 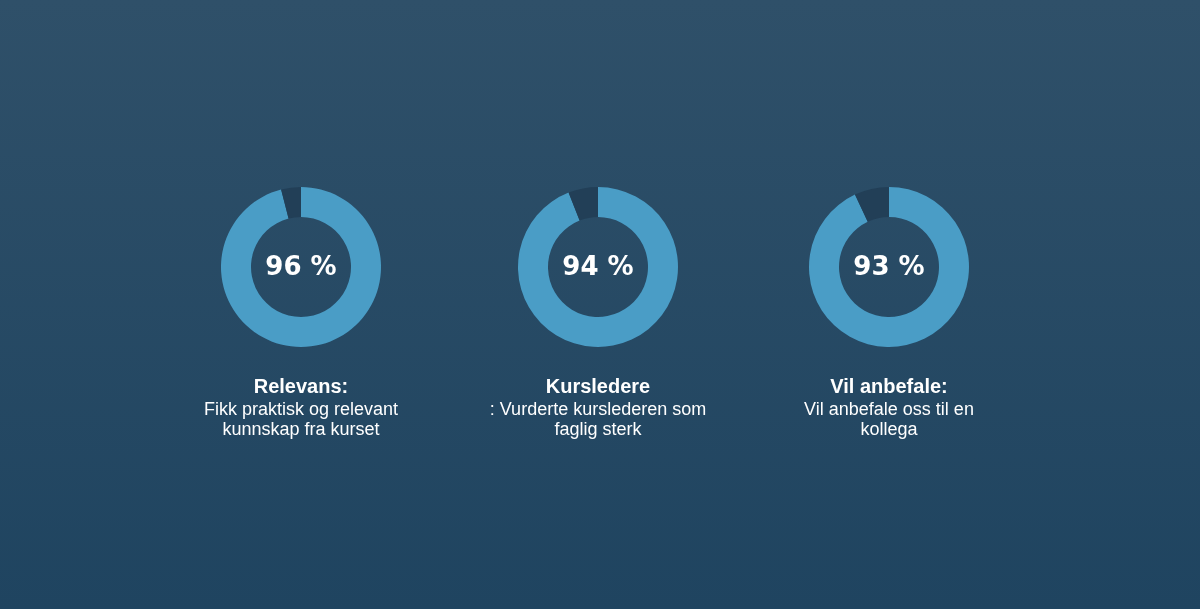 I want to click on data-label: 93 %, so click(x=889, y=266).